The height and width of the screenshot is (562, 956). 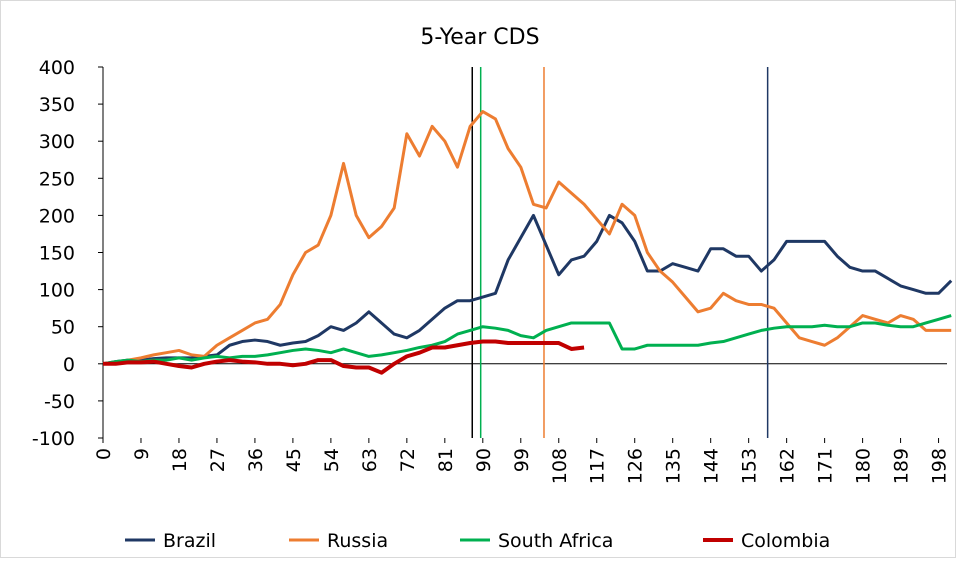 What do you see at coordinates (560, 466) in the screenshot?
I see `x-tick-label: 108` at bounding box center [560, 466].